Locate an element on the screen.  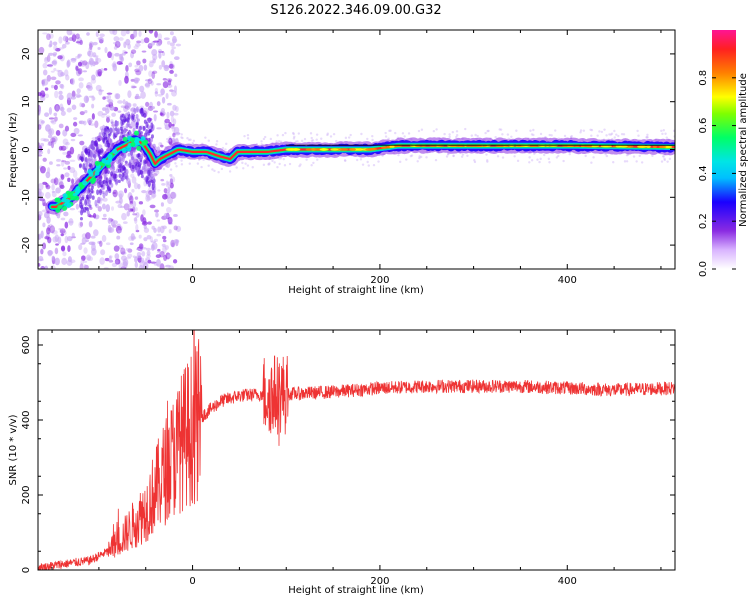
heatmap-y-tick-label: -20 is located at coordinates (26, 245).